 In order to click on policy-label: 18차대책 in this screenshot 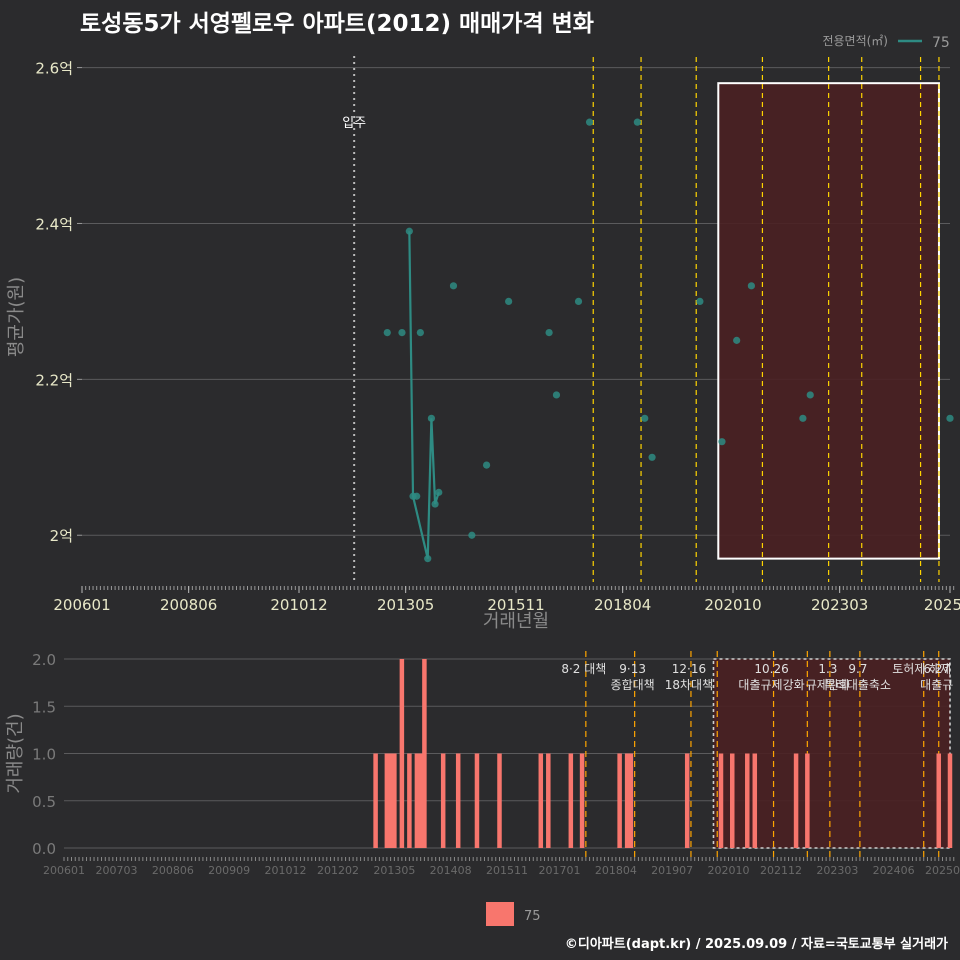, I will do `click(689, 684)`.